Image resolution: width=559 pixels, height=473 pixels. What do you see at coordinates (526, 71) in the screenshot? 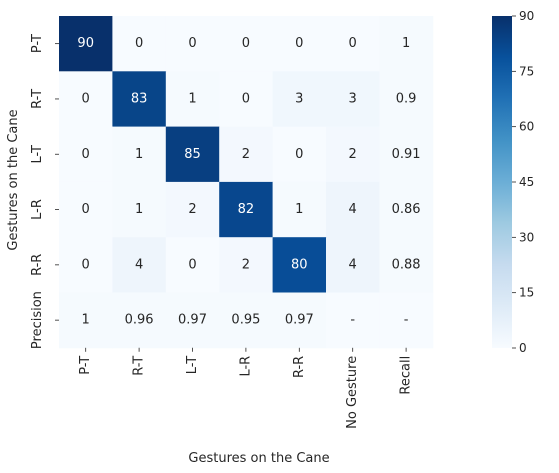
I see `colorbar-tick-label: 75` at bounding box center [526, 71].